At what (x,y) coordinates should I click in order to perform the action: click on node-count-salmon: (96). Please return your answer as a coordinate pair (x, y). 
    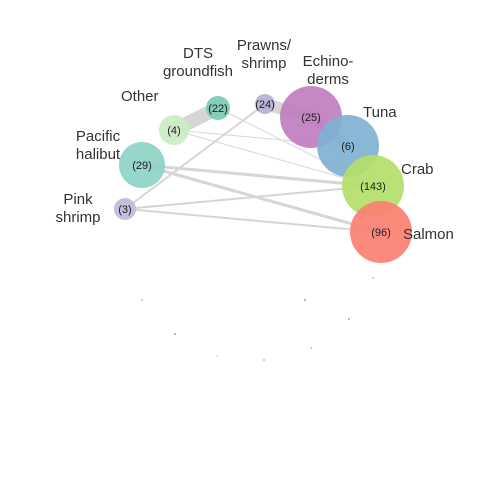
    Looking at the image, I should click on (381, 233).